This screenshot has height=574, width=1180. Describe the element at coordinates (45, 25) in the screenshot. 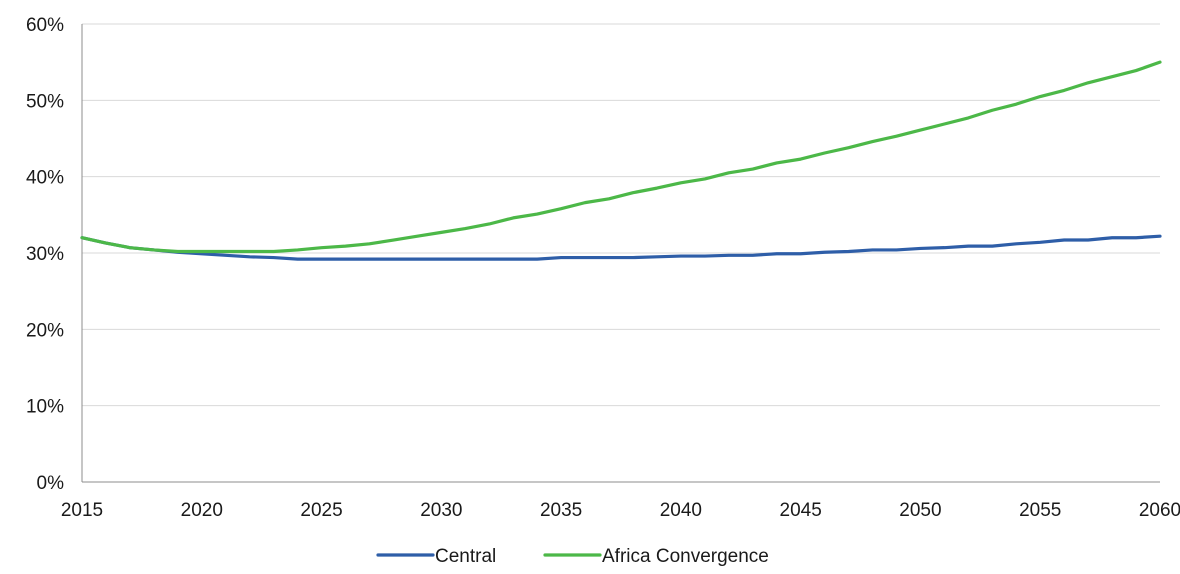

I see `y-tick-label: 60%` at that location.